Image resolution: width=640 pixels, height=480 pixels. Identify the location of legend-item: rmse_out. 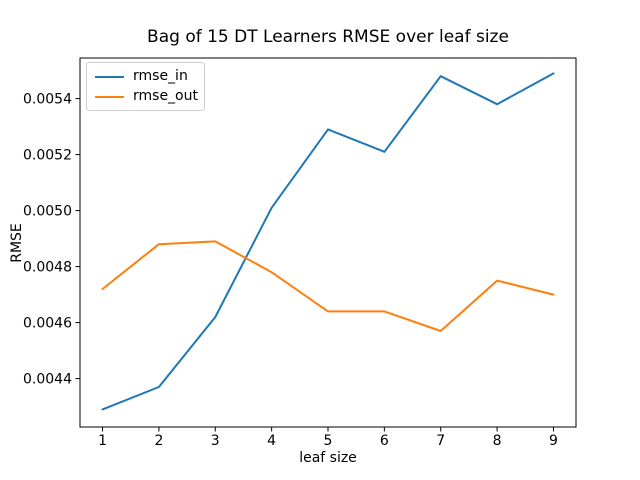
(146, 96).